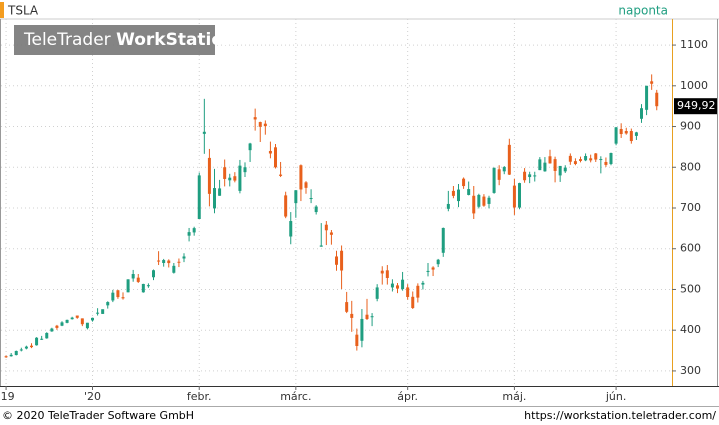 This screenshot has height=425, width=719. Describe the element at coordinates (199, 396) in the screenshot. I see `x-tick-label: febr.` at that location.